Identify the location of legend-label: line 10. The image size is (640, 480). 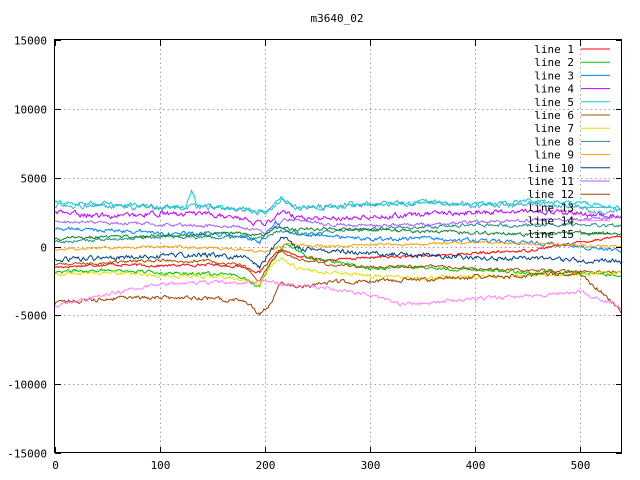
(551, 168).